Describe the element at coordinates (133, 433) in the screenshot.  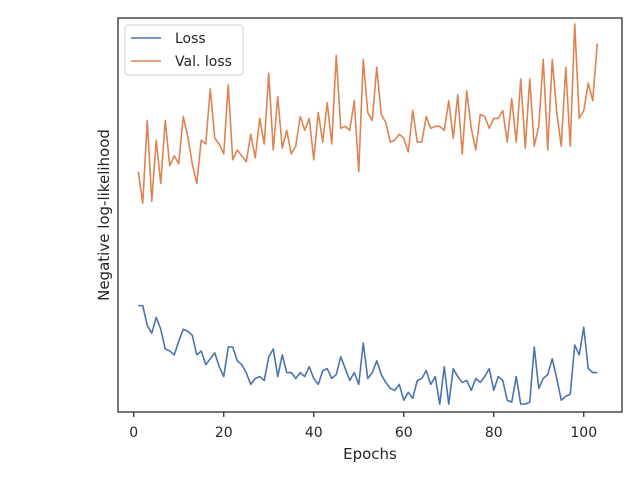
I see `x-tick-label: 0` at that location.